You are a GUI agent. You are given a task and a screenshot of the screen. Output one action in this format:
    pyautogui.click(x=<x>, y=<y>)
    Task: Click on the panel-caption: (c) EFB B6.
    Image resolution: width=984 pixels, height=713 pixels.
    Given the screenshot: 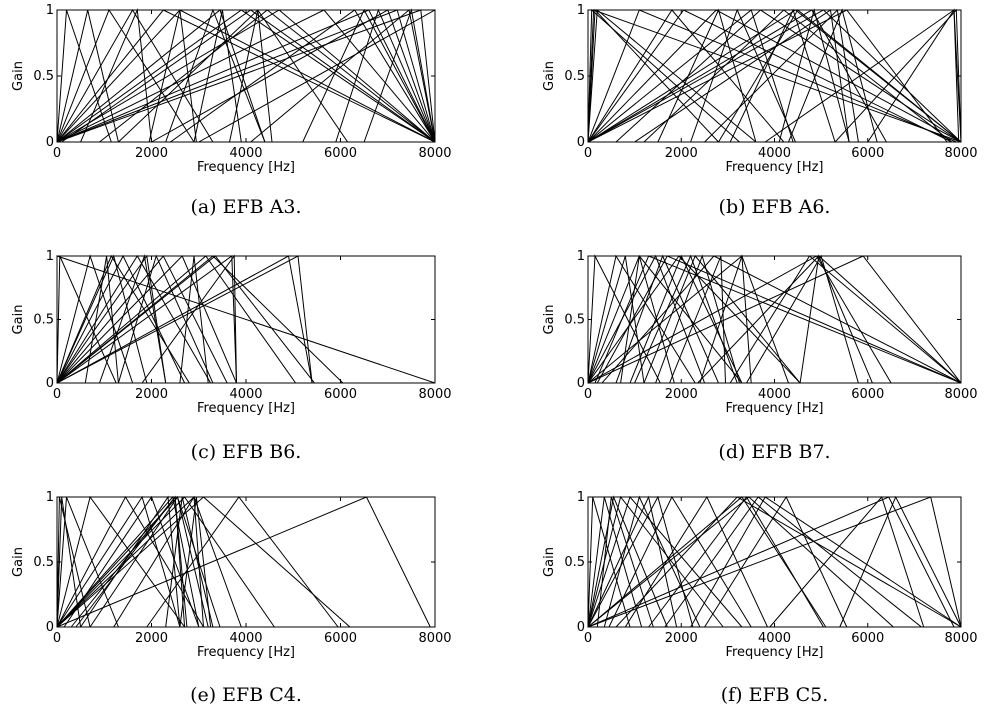 What is the action you would take?
    pyautogui.click(x=246, y=452)
    